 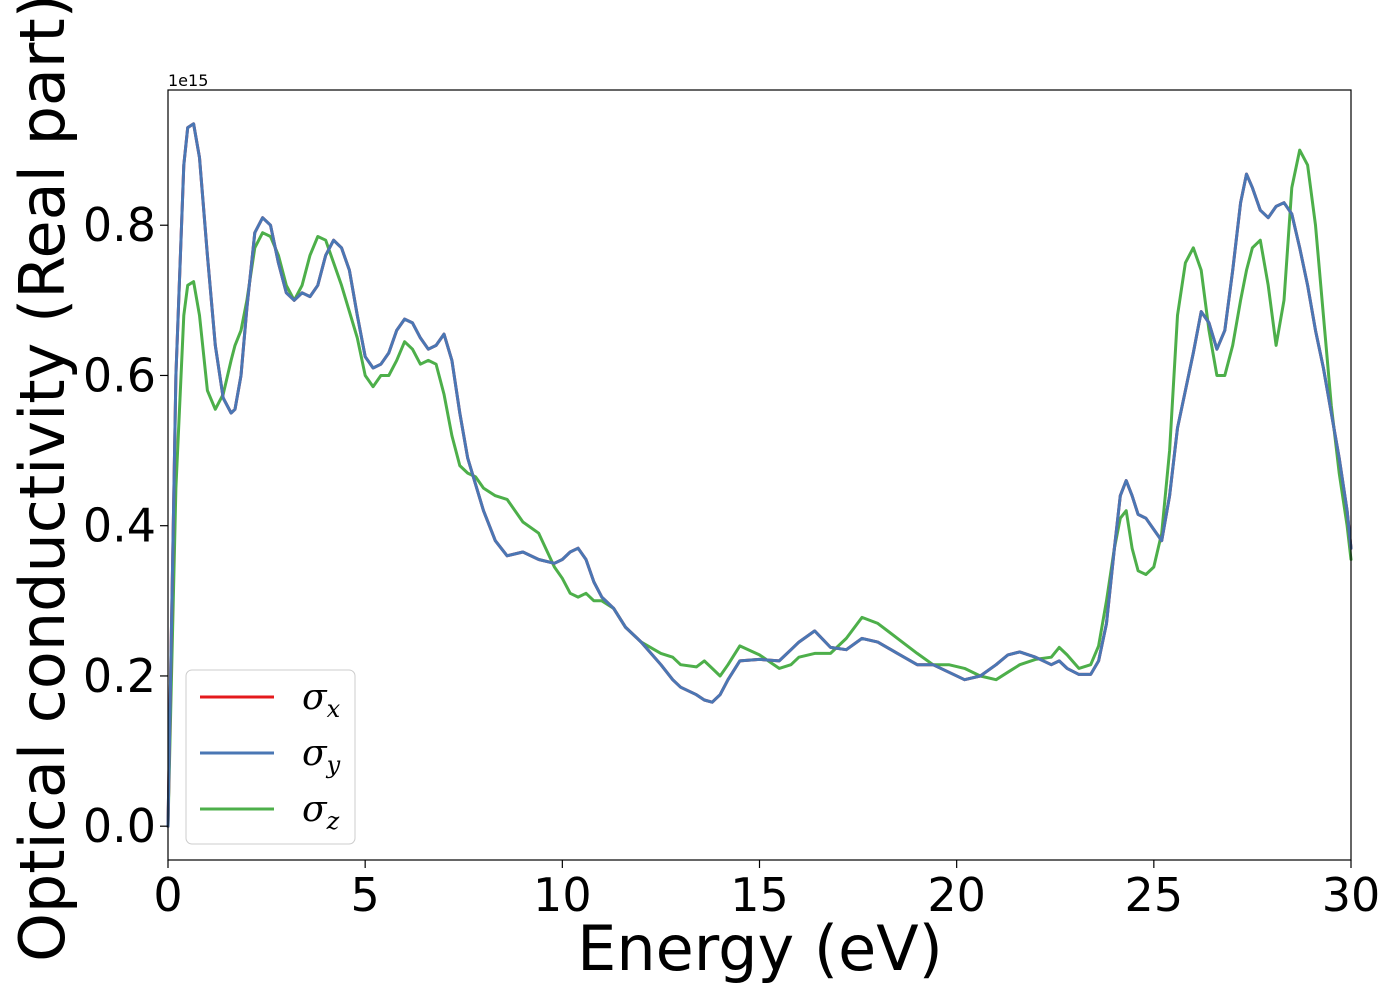 What do you see at coordinates (956, 895) in the screenshot?
I see `x-tick-label: 20` at bounding box center [956, 895].